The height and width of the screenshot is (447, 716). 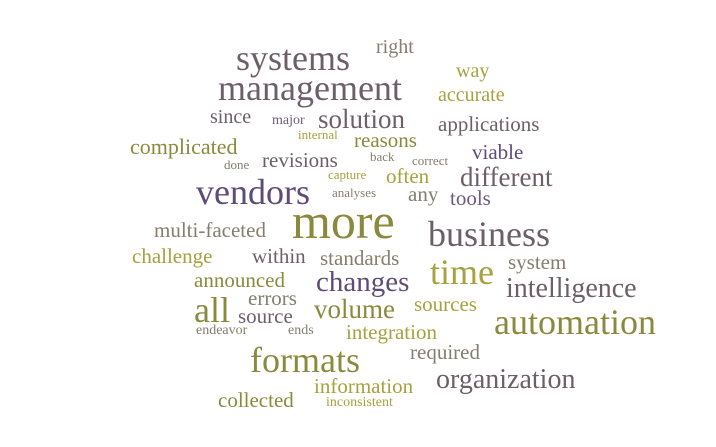 I want to click on word-often: often, so click(x=408, y=176).